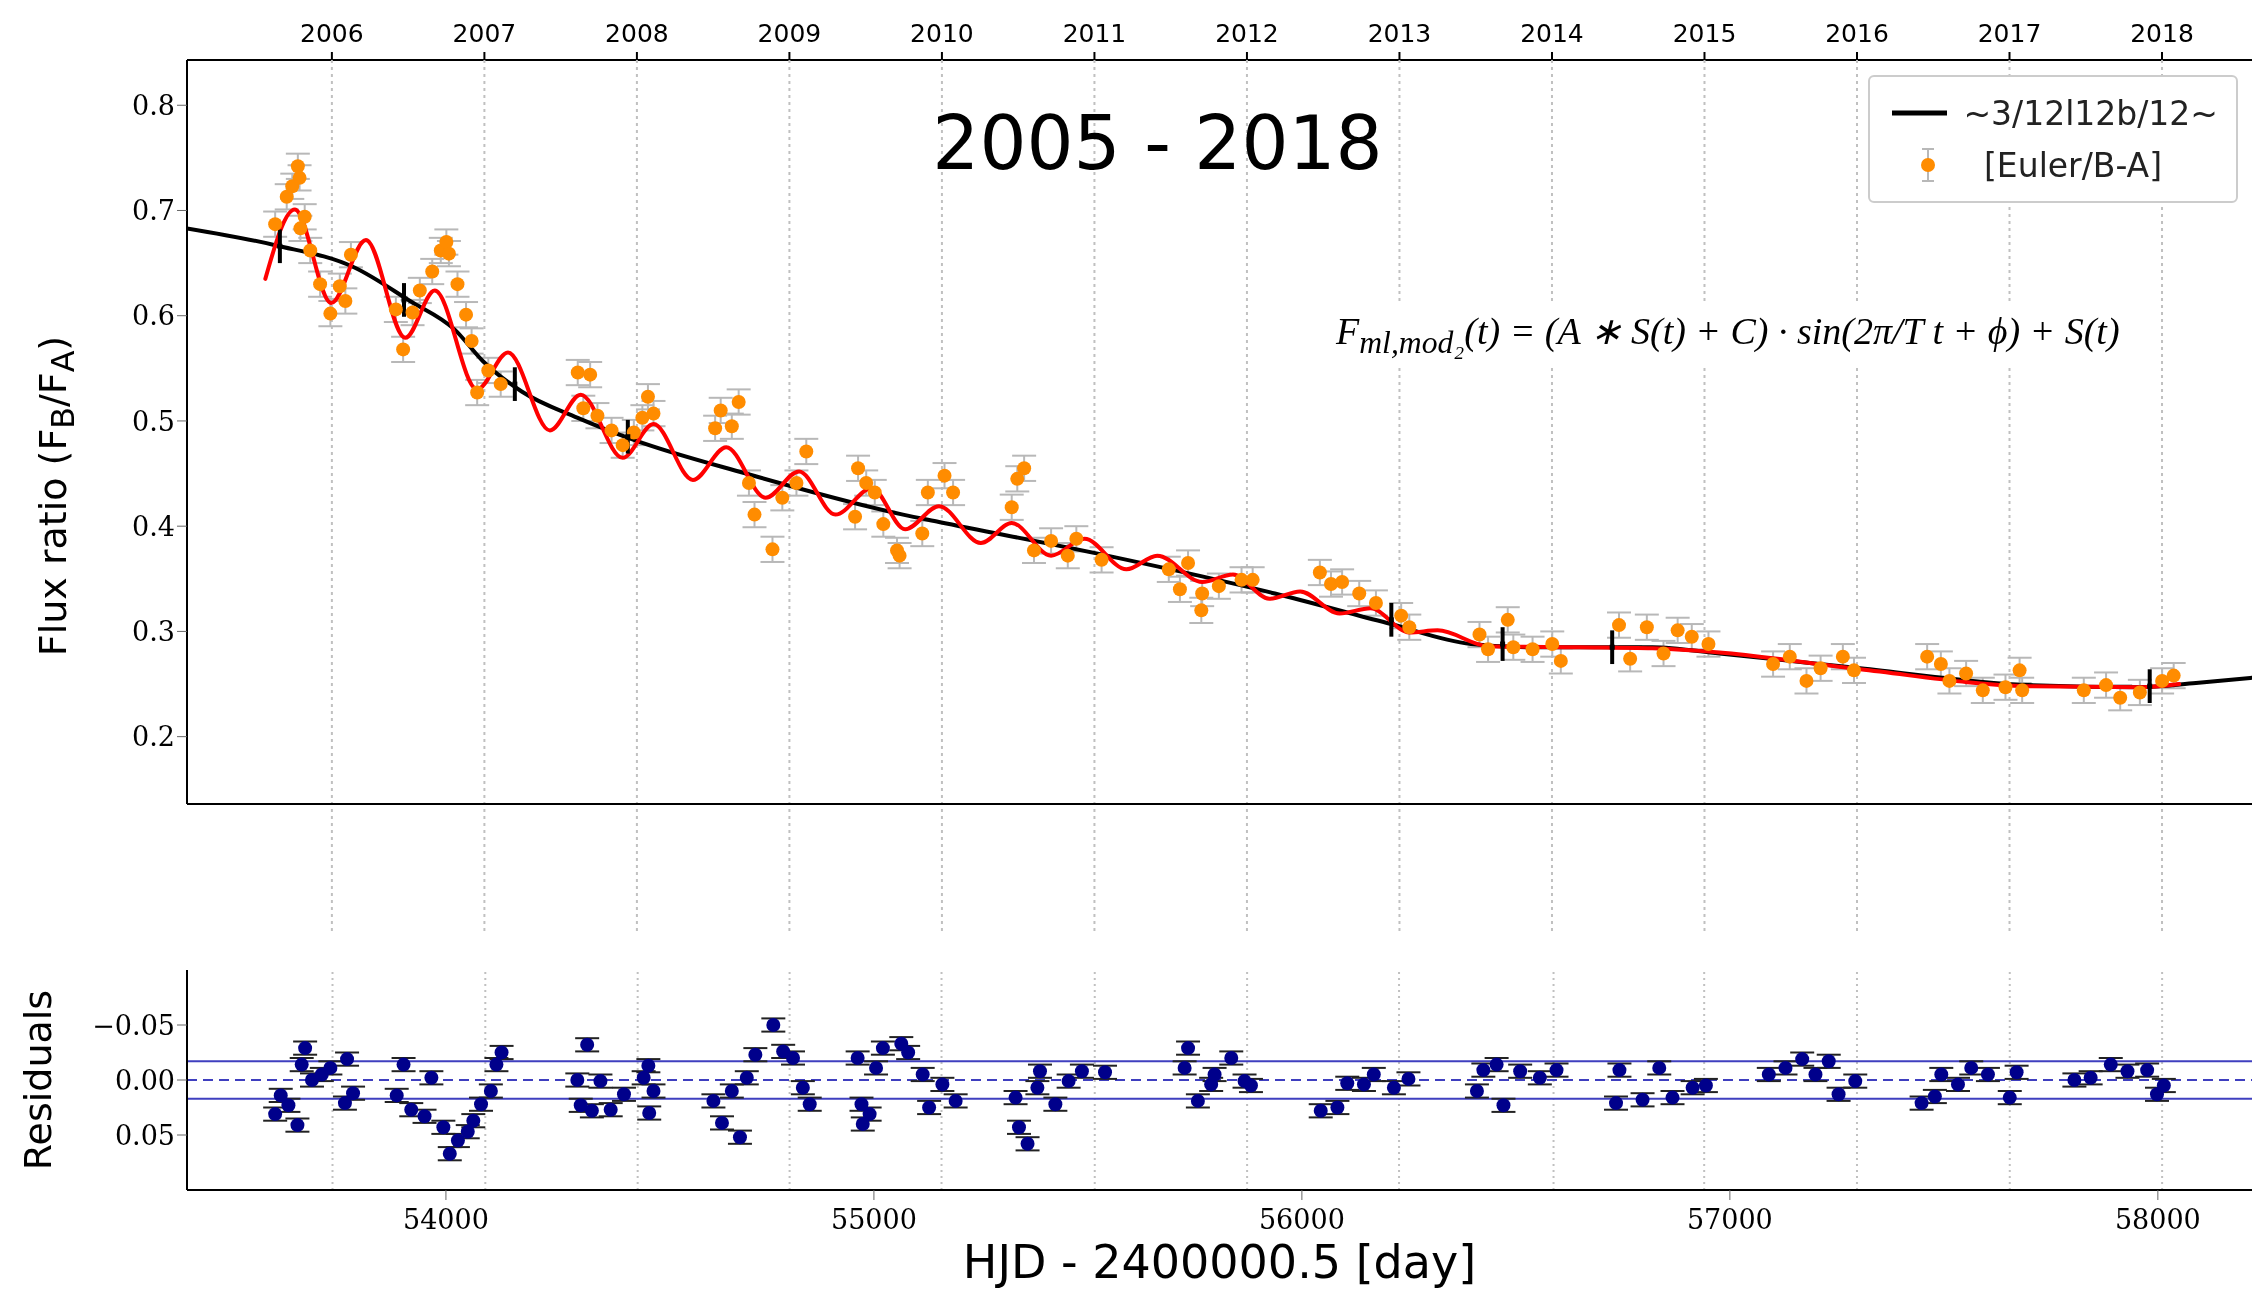 The height and width of the screenshot is (1305, 2254). Describe the element at coordinates (1728, 335) in the screenshot. I see `annotation: F$_{ml,mod₂}$(t) = (A ∗ S(t) + C) · sin(2π/T t + ϕ) + S(t)` at that location.